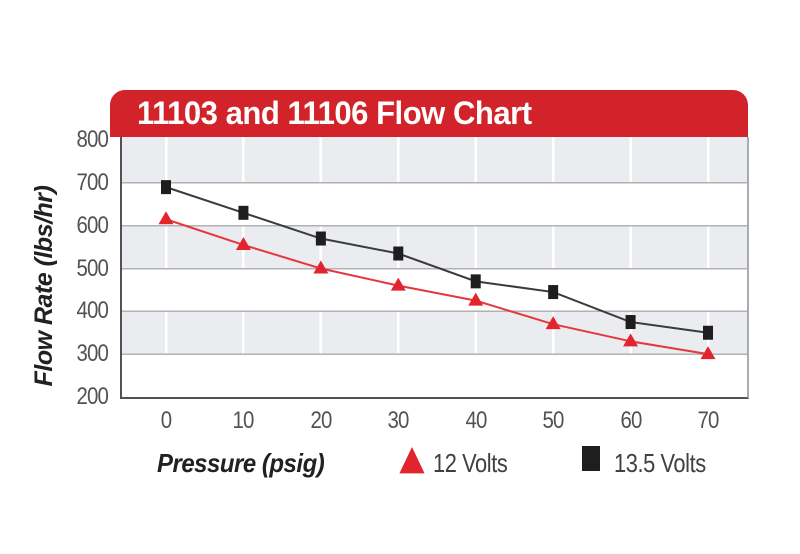  Describe the element at coordinates (660, 463) in the screenshot. I see `legend-label-13-5-volts: 13.5 Volts` at that location.